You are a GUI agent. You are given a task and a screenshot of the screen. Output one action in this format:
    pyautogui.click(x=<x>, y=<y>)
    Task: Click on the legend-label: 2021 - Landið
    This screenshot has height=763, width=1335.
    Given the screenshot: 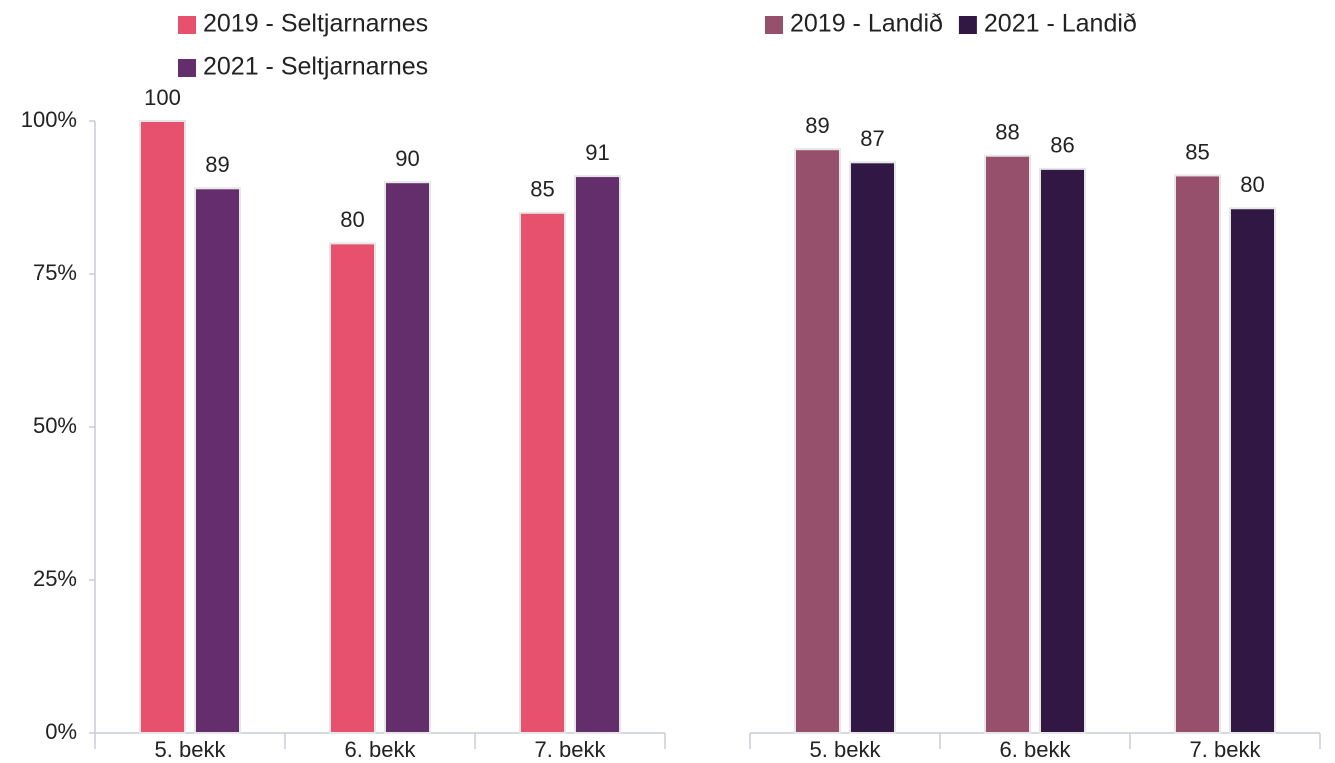 What is the action you would take?
    pyautogui.click(x=1060, y=24)
    